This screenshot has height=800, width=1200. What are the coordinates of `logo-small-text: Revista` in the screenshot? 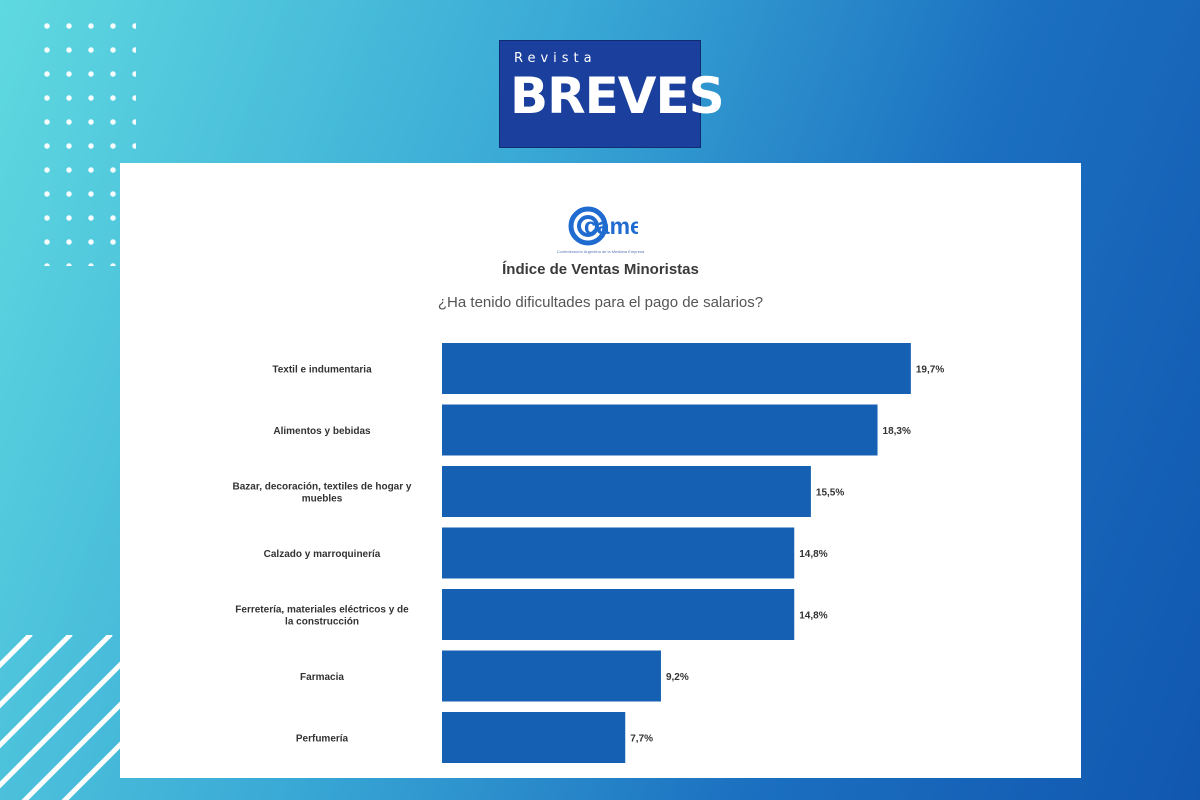 It's located at (555, 58).